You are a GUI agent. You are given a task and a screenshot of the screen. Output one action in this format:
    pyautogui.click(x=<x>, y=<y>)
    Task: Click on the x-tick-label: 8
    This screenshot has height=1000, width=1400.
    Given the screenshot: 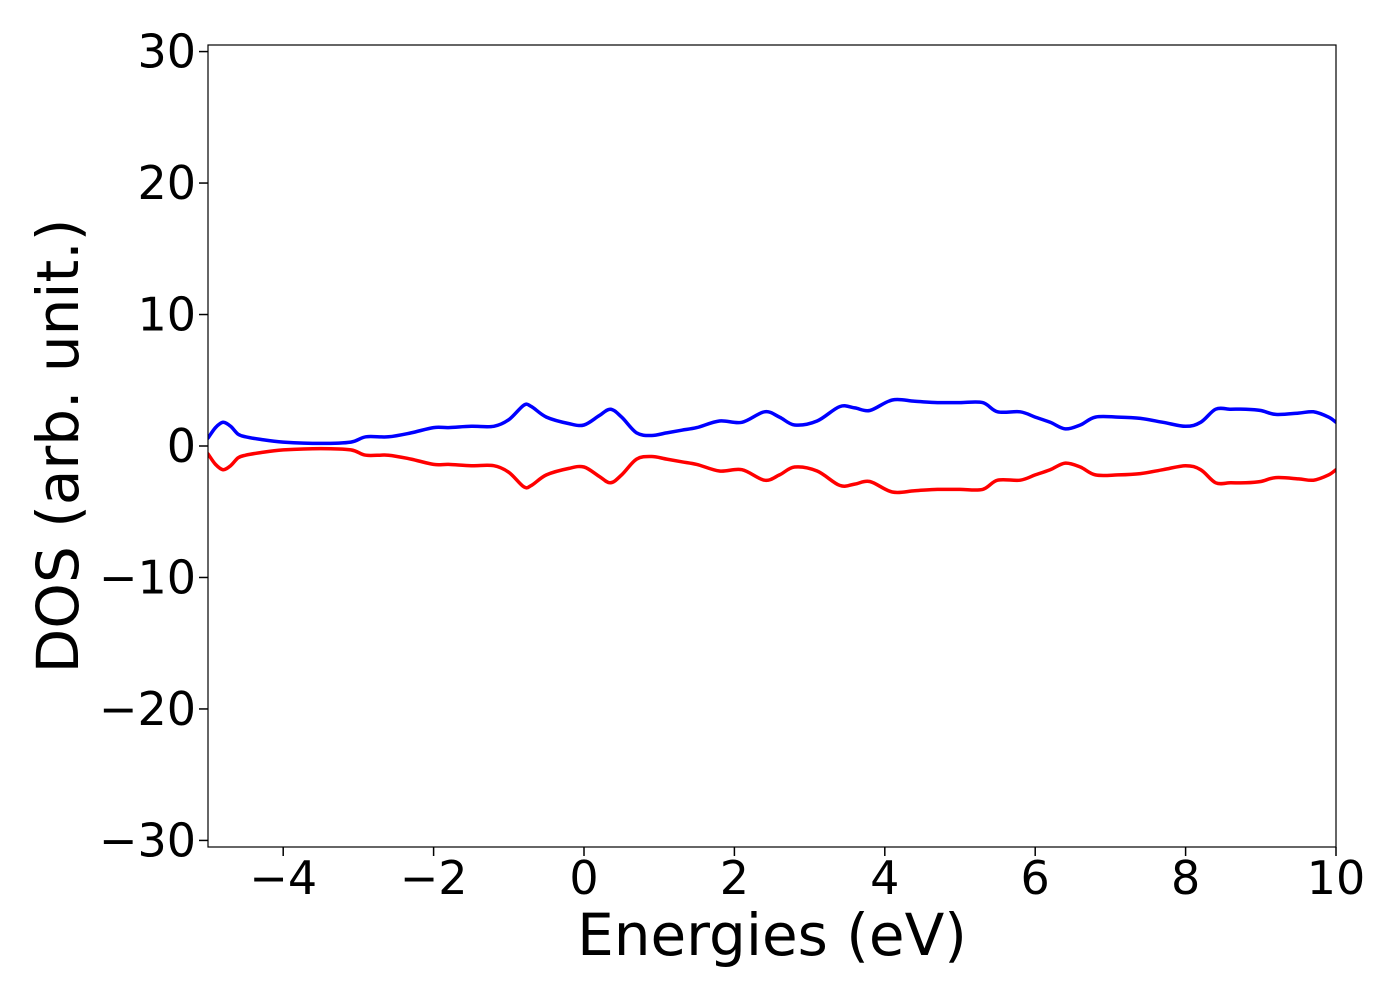 What is the action you would take?
    pyautogui.click(x=1185, y=878)
    